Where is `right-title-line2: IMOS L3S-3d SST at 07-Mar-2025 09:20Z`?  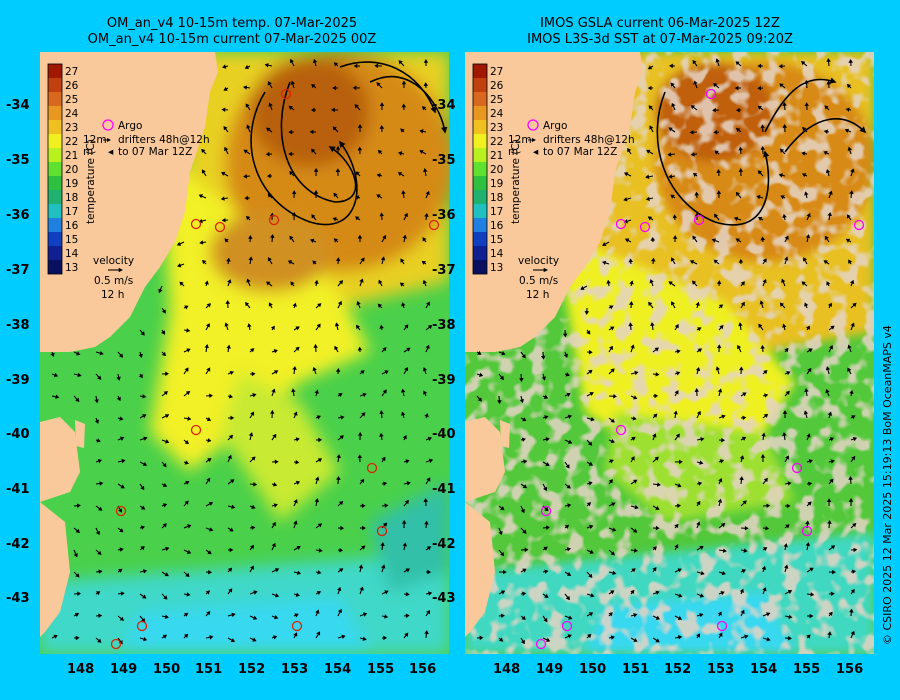 right-title-line2: IMOS L3S-3d SST at 07-Mar-2025 09:20Z is located at coordinates (660, 39).